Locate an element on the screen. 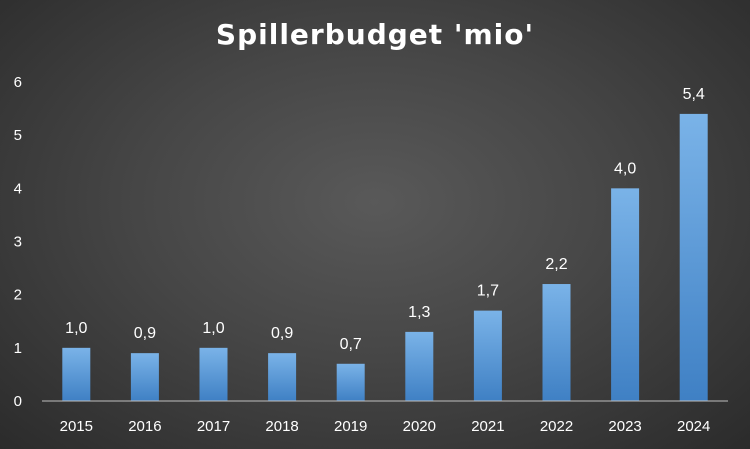 The image size is (750, 449). y-axis: 0 1 2 3 4 5 6 is located at coordinates (18, 242).